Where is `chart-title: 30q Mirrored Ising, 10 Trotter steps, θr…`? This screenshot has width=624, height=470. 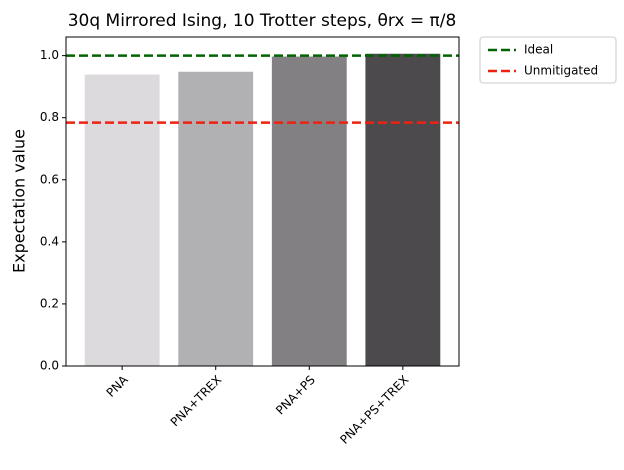 chart-title: 30q Mirrored Ising, 10 Trotter steps, θr… is located at coordinates (262, 21).